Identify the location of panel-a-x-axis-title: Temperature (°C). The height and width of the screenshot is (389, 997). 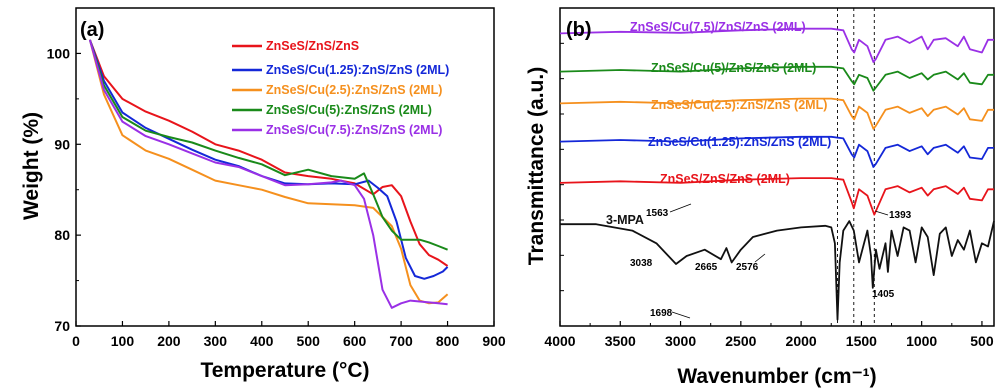
(284, 370).